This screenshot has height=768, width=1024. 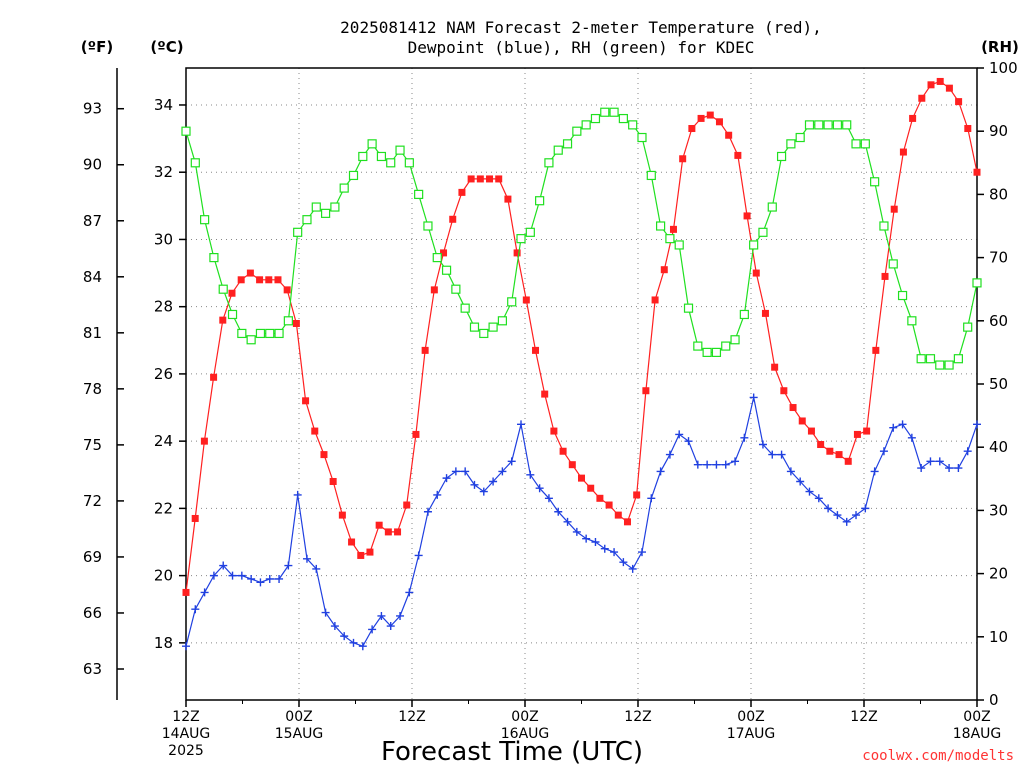 I want to click on celsius-tick-label: 24, so click(x=163, y=441).